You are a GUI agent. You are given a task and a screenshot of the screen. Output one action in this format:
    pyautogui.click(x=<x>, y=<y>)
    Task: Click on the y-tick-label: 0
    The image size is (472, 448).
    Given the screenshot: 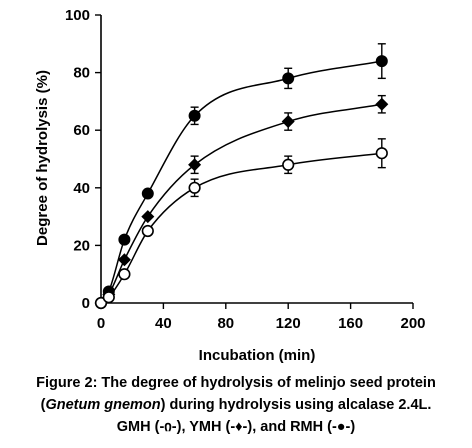 What is the action you would take?
    pyautogui.click(x=86, y=303)
    